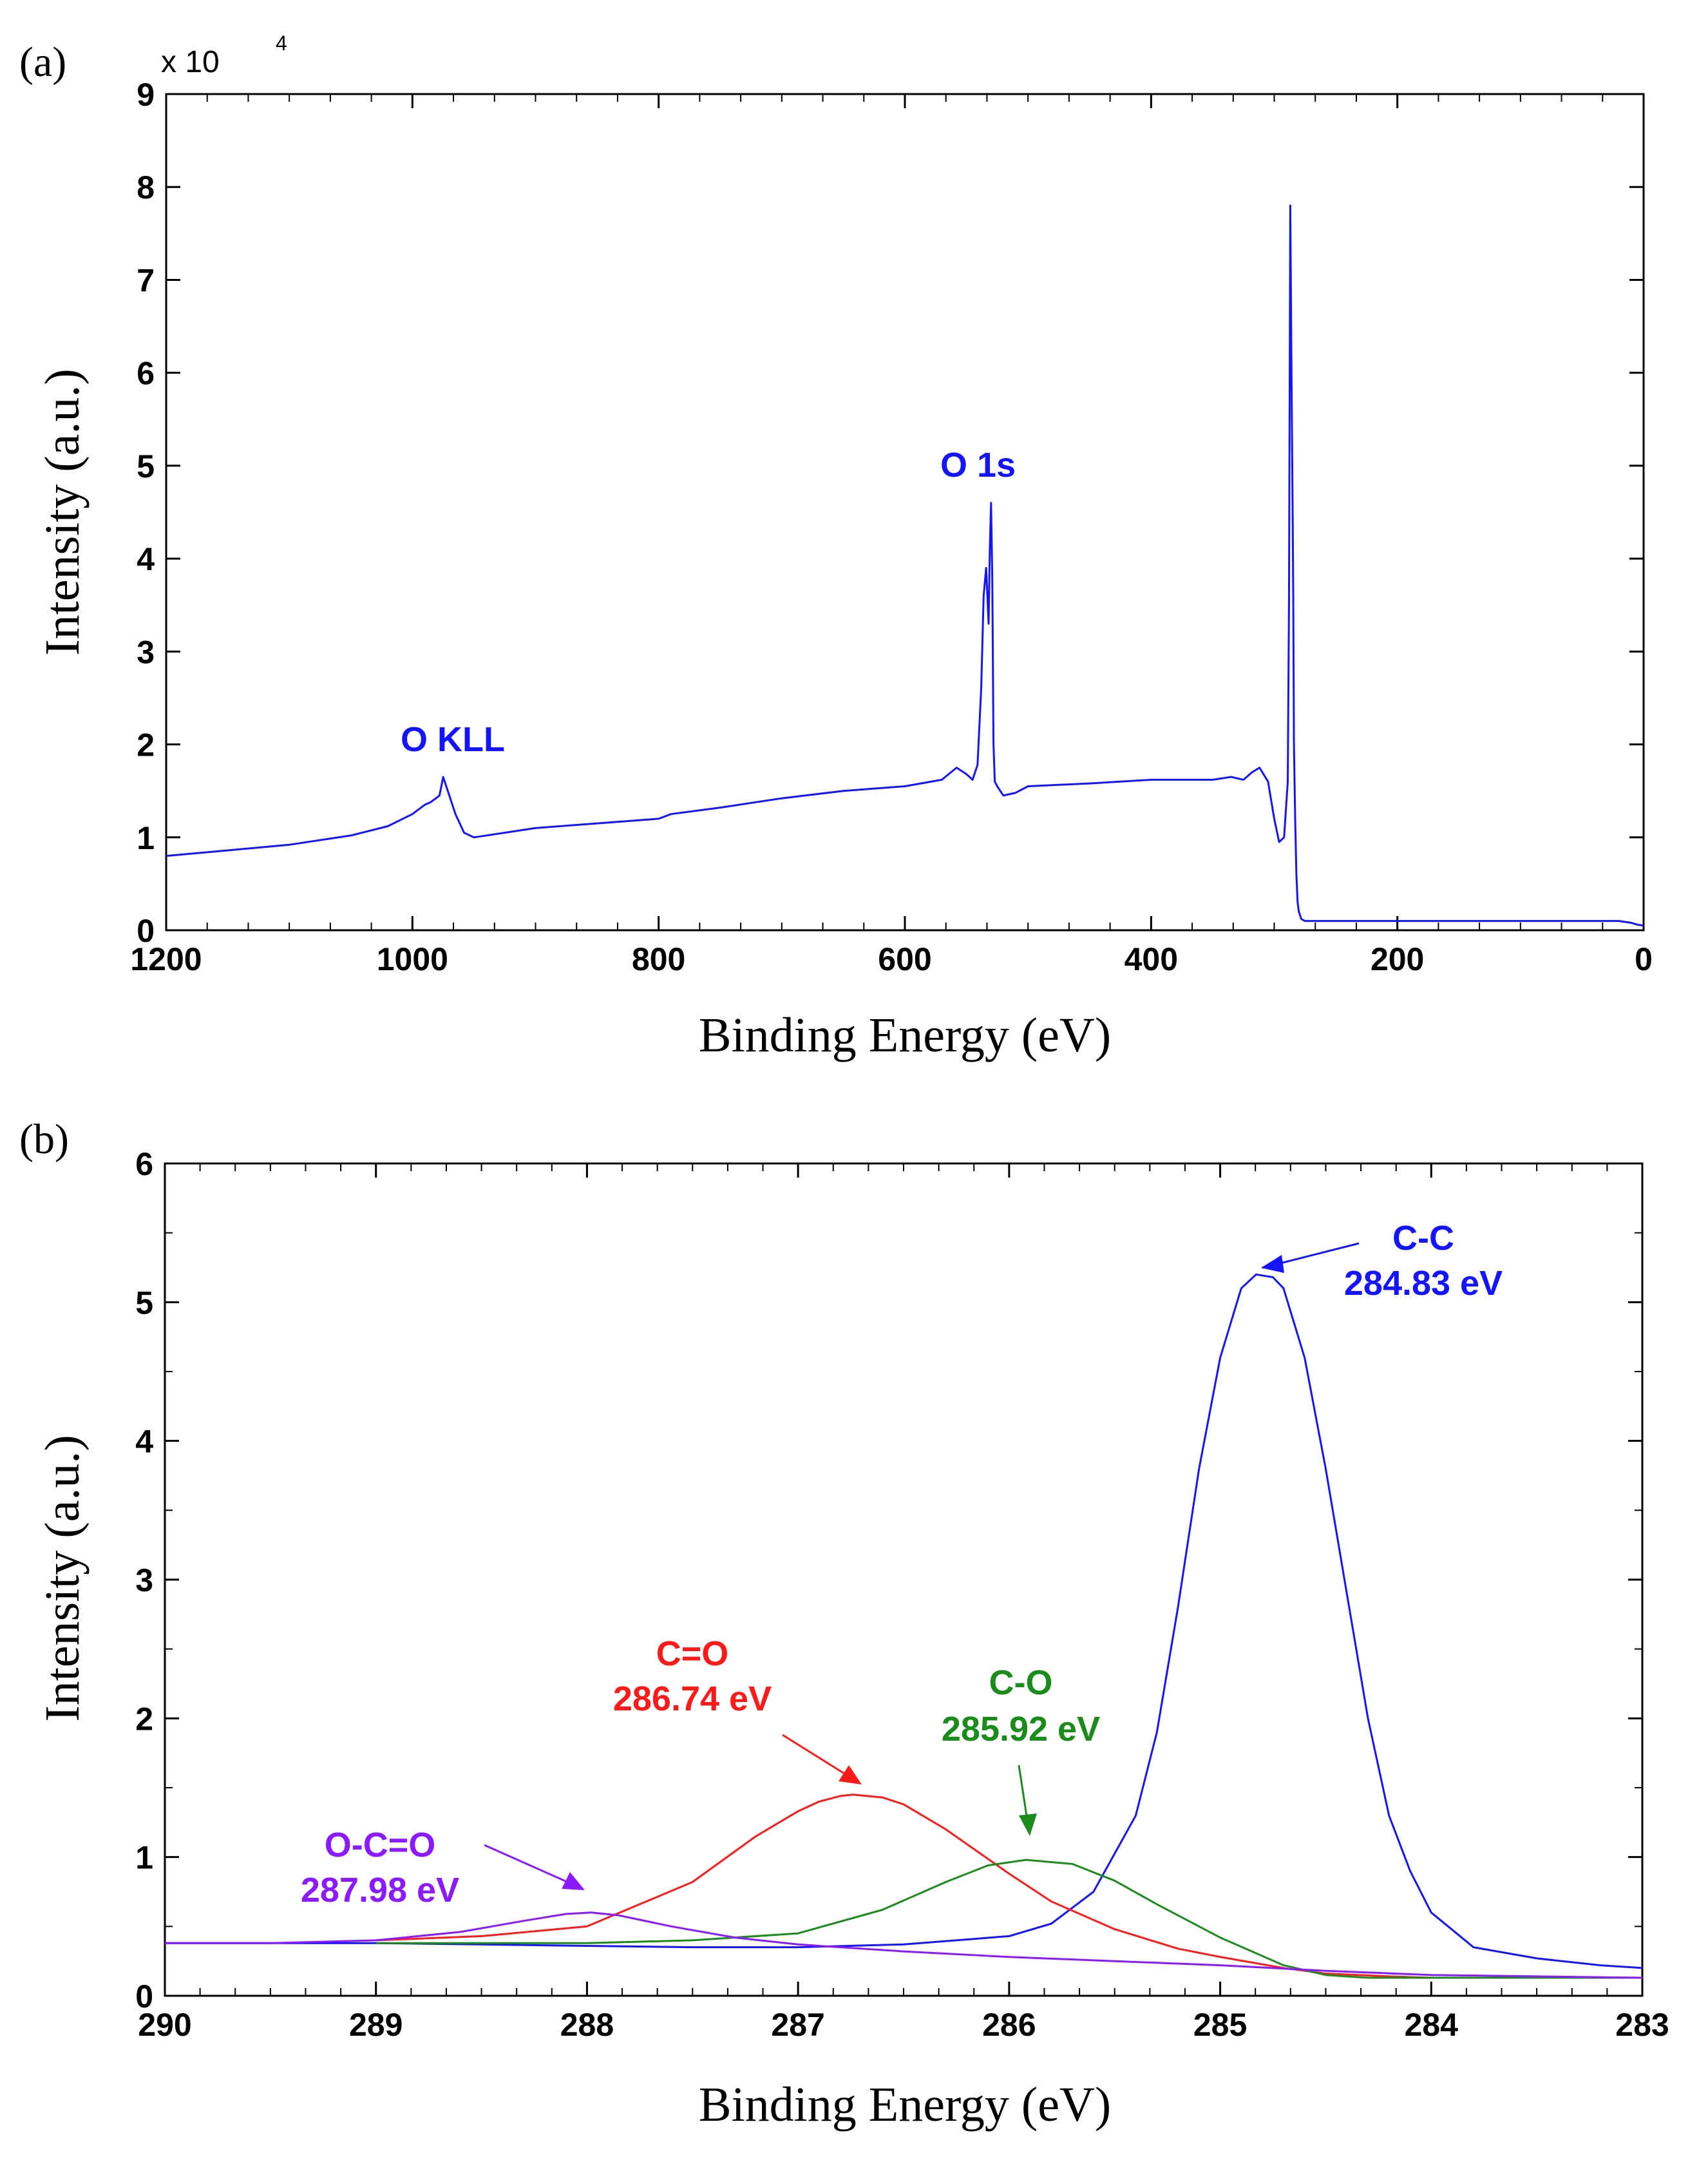  Describe the element at coordinates (850, 1774) in the screenshot. I see `arrow-c-eq-o-head` at that location.